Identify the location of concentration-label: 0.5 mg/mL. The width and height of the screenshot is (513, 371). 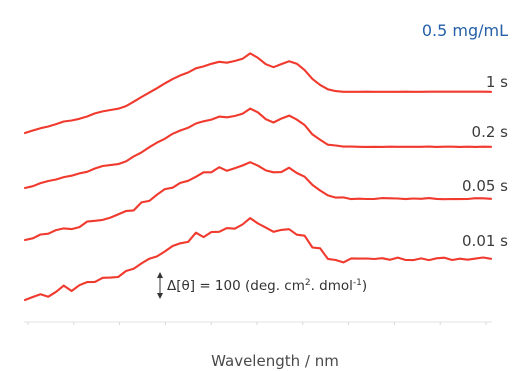
(465, 30).